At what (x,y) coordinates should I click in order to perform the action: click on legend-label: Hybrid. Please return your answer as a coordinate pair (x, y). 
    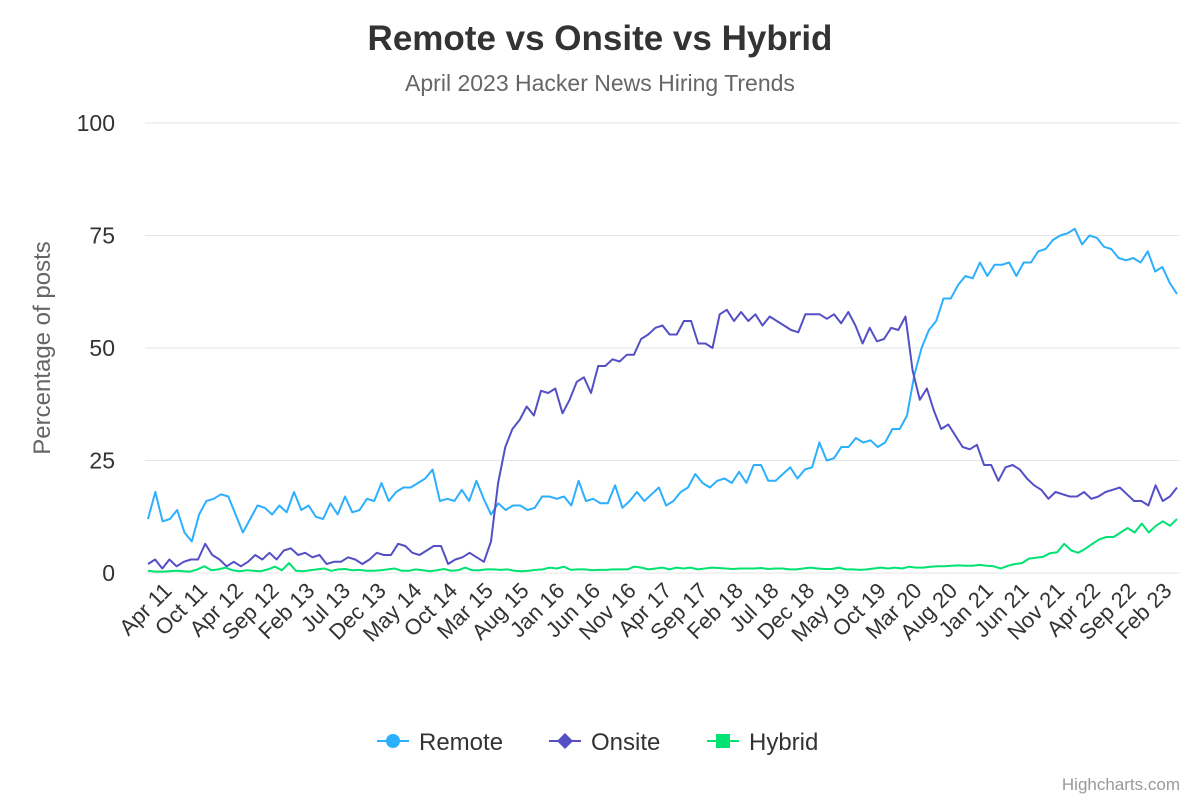
    Looking at the image, I should click on (783, 742).